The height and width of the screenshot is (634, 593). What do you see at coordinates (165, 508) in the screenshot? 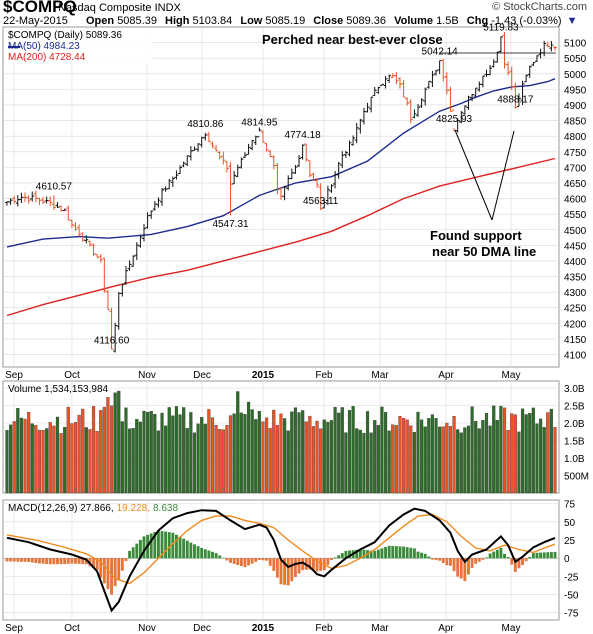
I see `macd-legend-hist: 8.638` at bounding box center [165, 508].